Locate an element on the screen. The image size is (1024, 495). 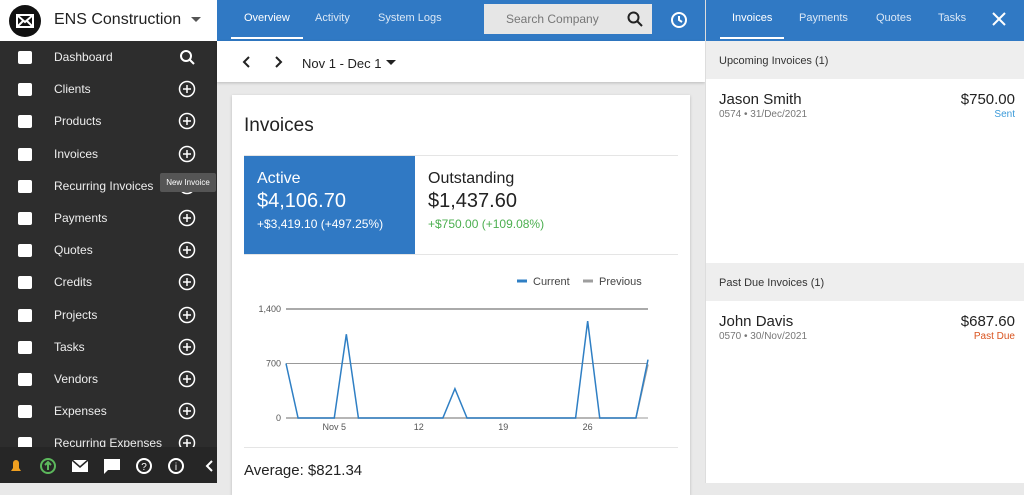
invoice-status: Sent is located at coordinates (1004, 114).